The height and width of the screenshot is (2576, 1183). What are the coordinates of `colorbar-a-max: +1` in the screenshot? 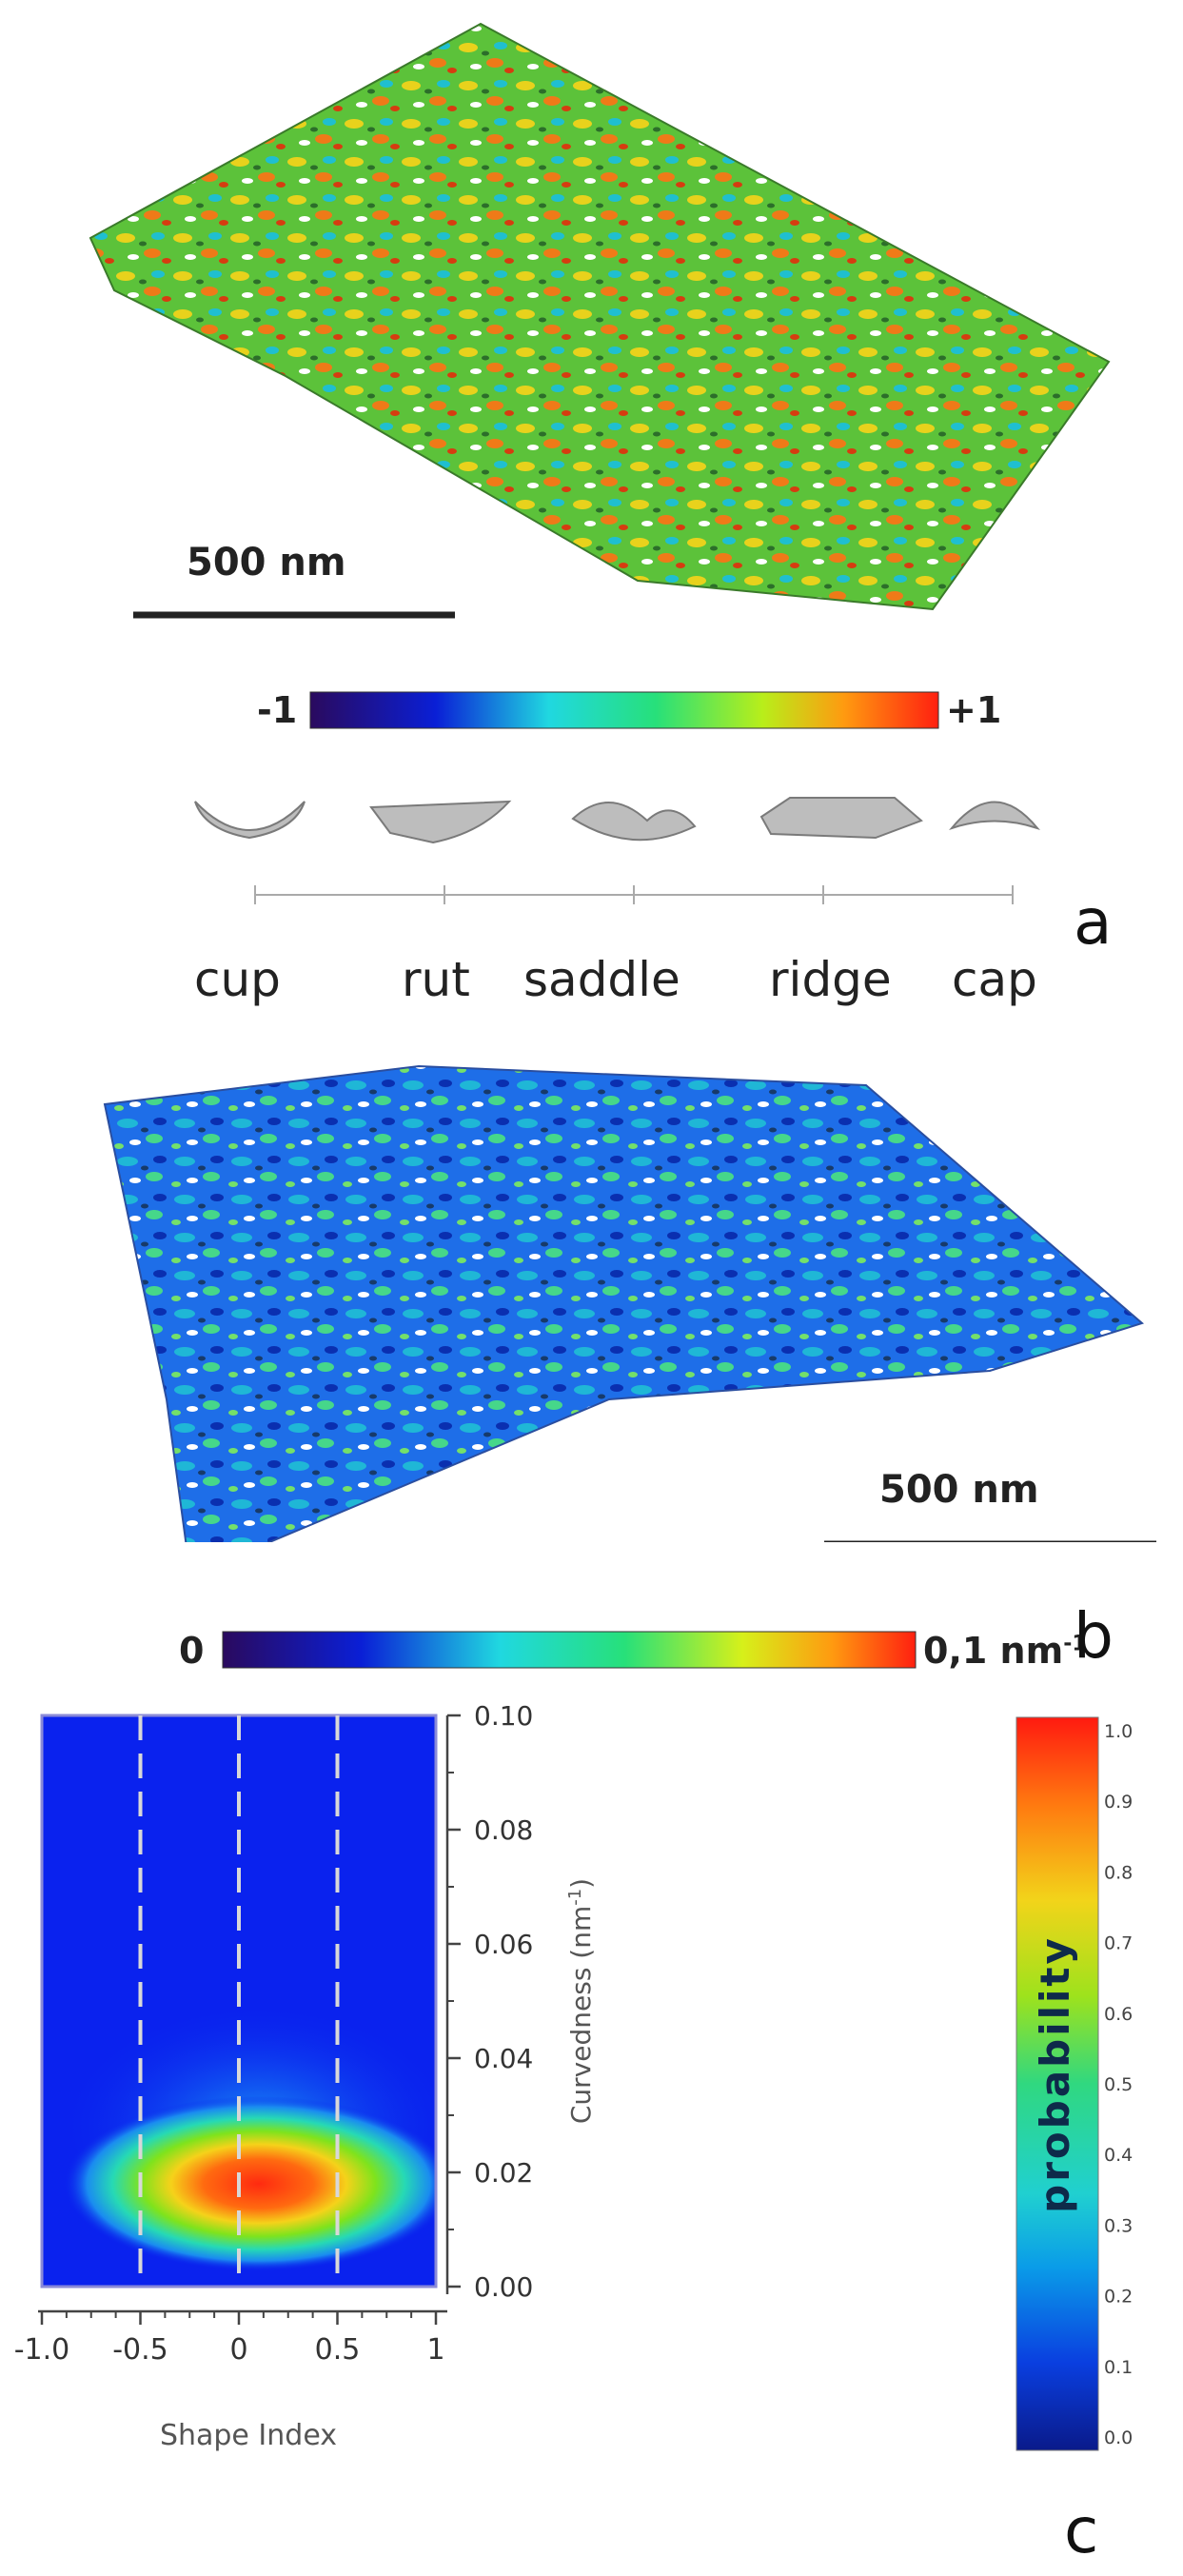 It's located at (974, 710).